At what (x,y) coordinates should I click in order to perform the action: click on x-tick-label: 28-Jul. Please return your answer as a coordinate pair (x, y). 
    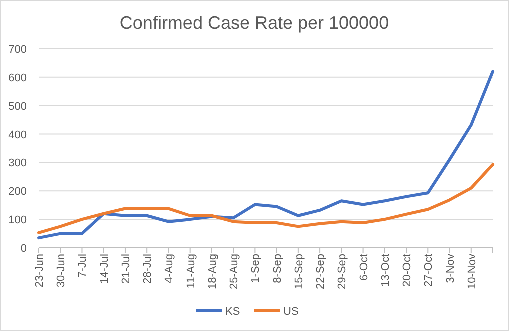
    Looking at the image, I should click on (148, 269).